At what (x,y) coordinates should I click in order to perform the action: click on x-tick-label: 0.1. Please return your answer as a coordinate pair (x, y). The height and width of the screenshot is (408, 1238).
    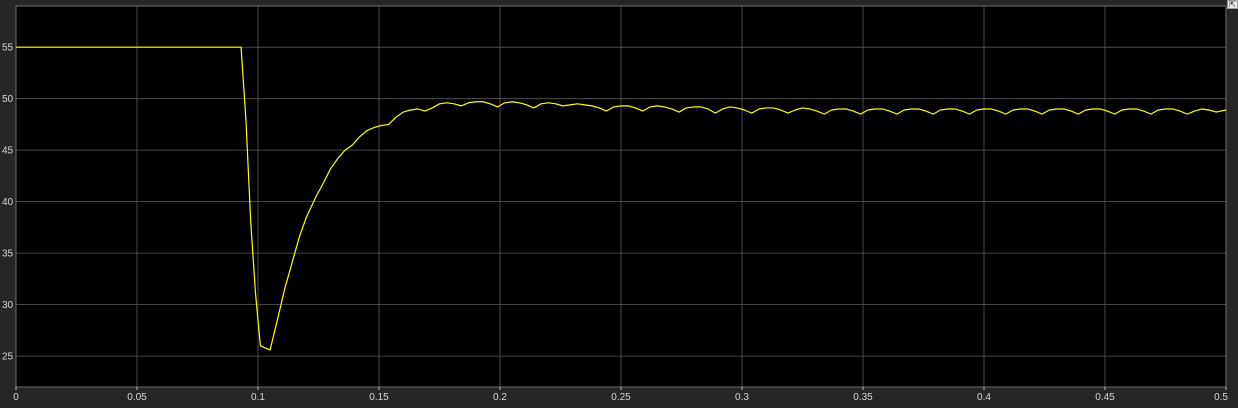
    Looking at the image, I should click on (258, 397).